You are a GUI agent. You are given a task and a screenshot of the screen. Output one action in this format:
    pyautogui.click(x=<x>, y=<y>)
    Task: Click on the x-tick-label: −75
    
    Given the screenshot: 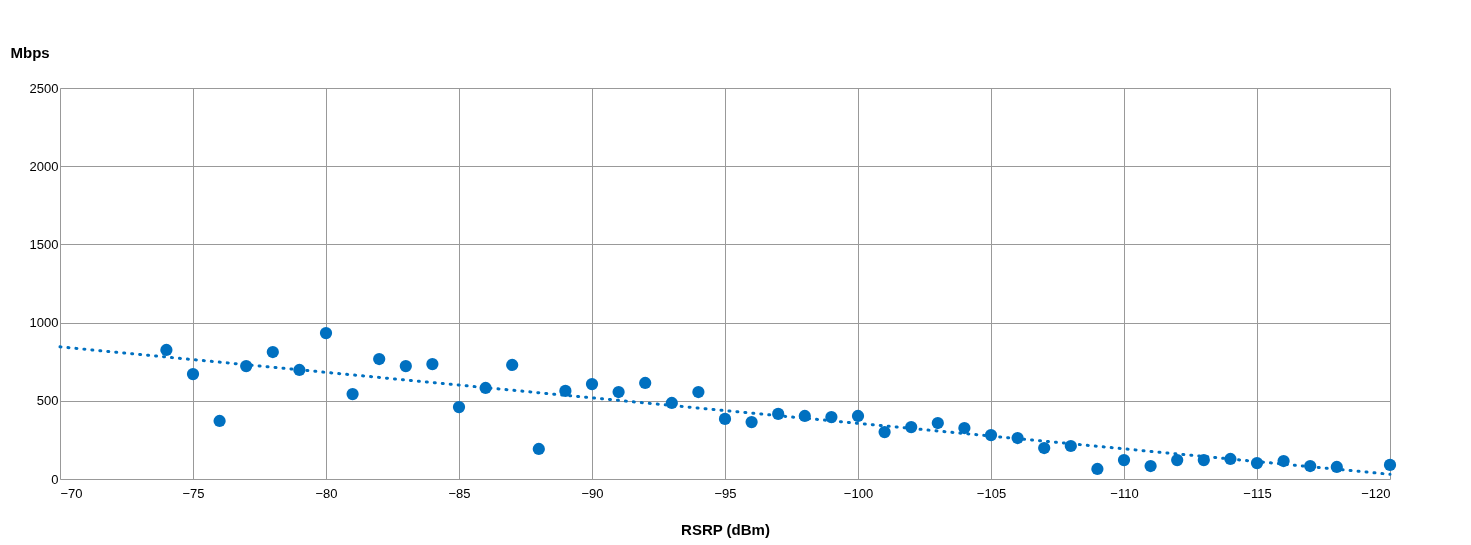 What is the action you would take?
    pyautogui.click(x=193, y=493)
    